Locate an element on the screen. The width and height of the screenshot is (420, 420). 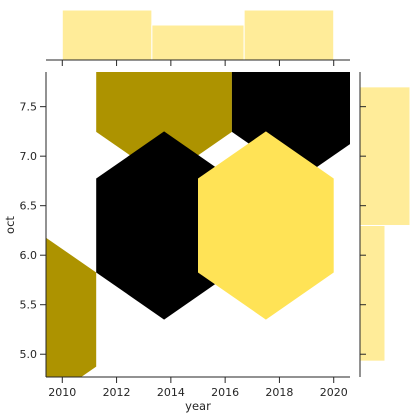
right-marginal-histogram is located at coordinates (385, 224).